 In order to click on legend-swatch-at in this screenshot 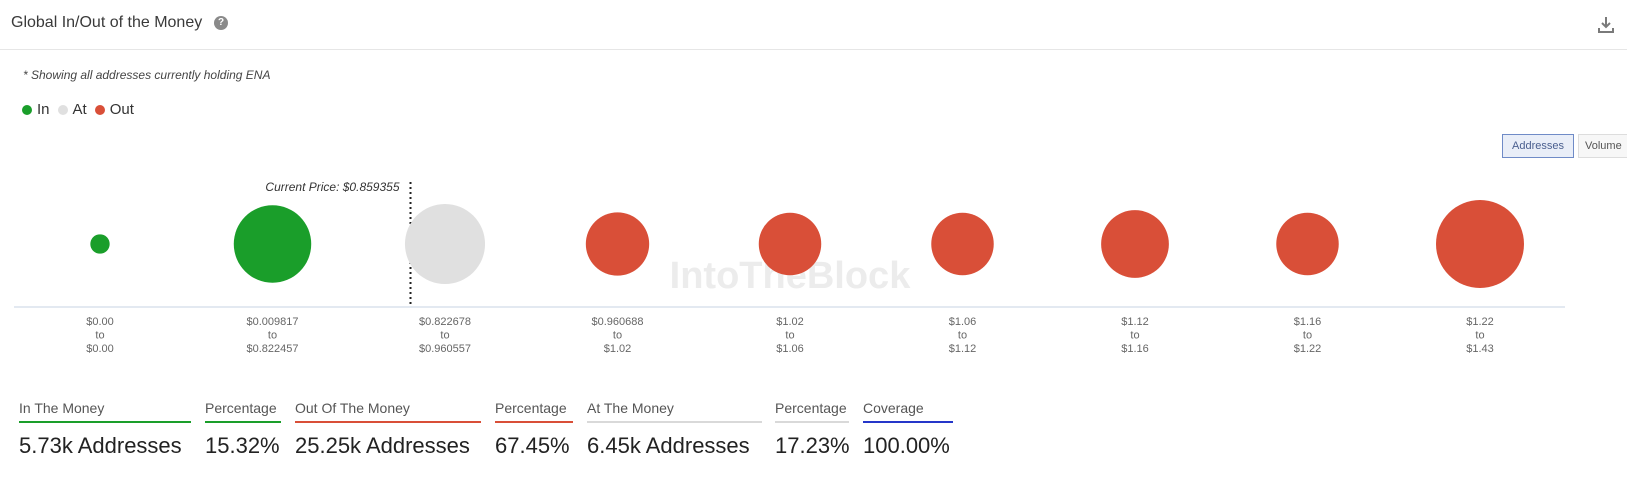, I will do `click(62, 109)`.